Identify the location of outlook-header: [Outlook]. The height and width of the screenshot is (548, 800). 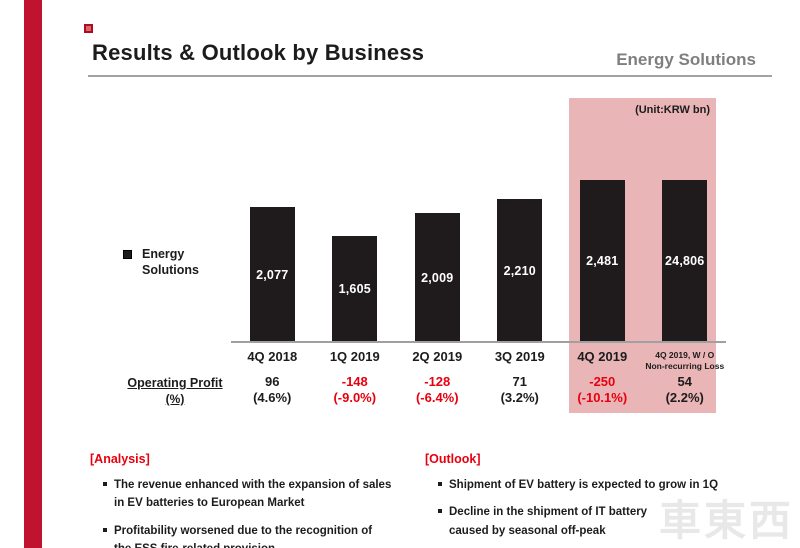
(453, 459).